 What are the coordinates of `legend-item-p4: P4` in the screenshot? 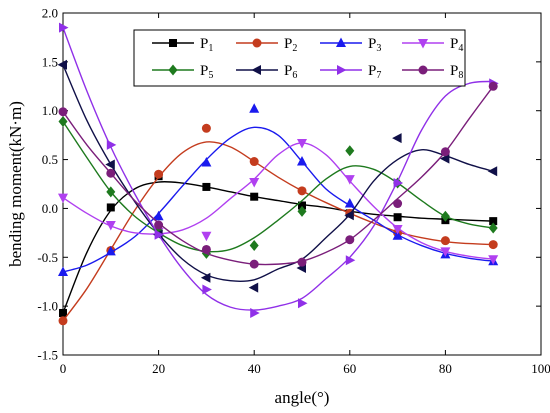 It's located at (432, 45).